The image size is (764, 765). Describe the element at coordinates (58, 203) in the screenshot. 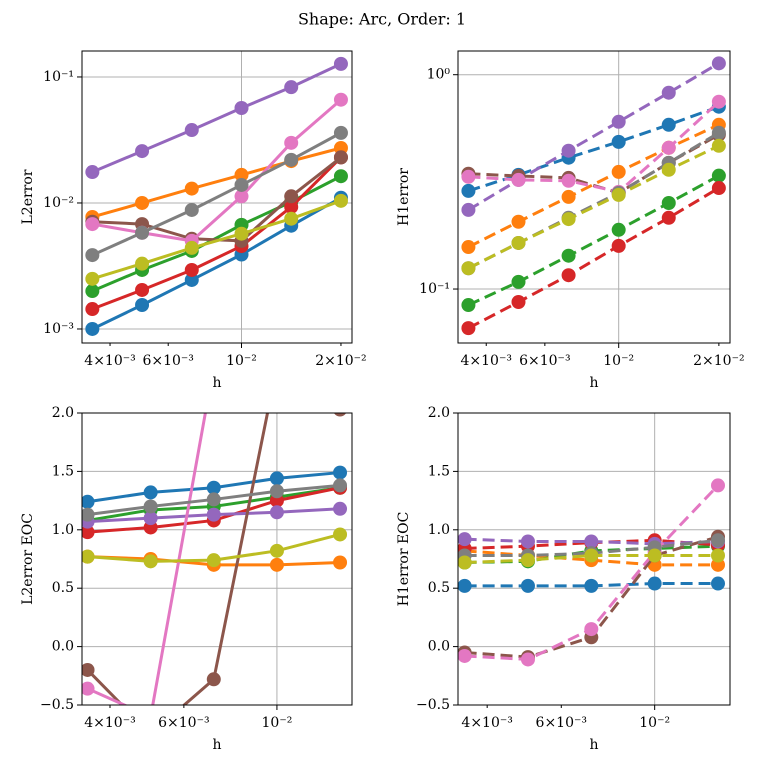

I see `y-tick-label: 10⁻²` at that location.